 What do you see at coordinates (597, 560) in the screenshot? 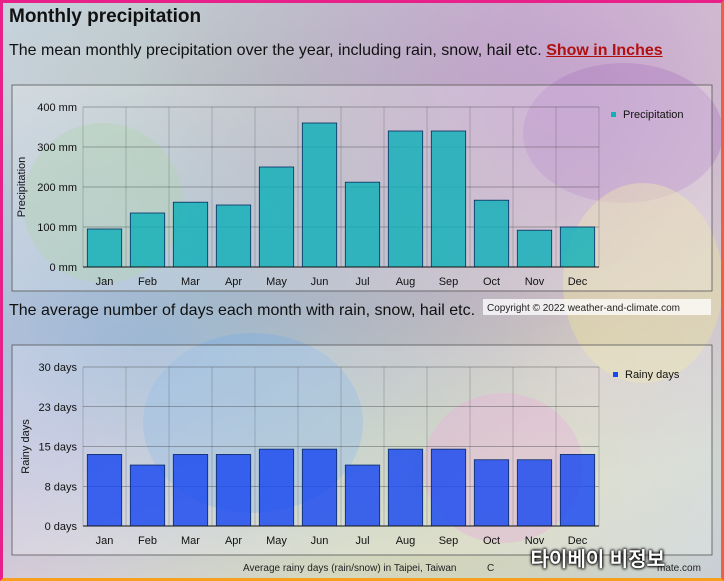
I see `overlay-korean-text: 타이베이 비정보` at bounding box center [597, 560].